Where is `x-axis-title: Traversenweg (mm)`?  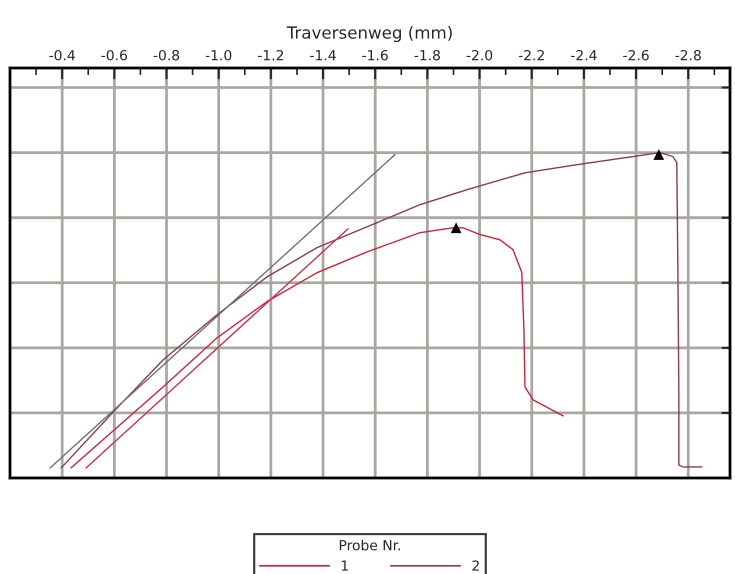 x-axis-title: Traversenweg (mm) is located at coordinates (369, 34).